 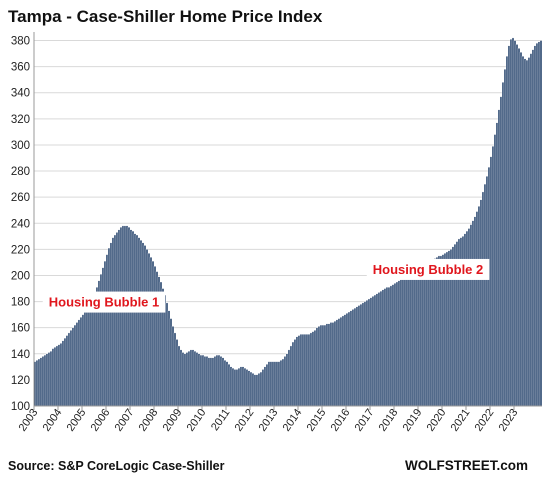 What do you see at coordinates (461, 420) in the screenshot?
I see `x-tick-label: 2021` at bounding box center [461, 420].